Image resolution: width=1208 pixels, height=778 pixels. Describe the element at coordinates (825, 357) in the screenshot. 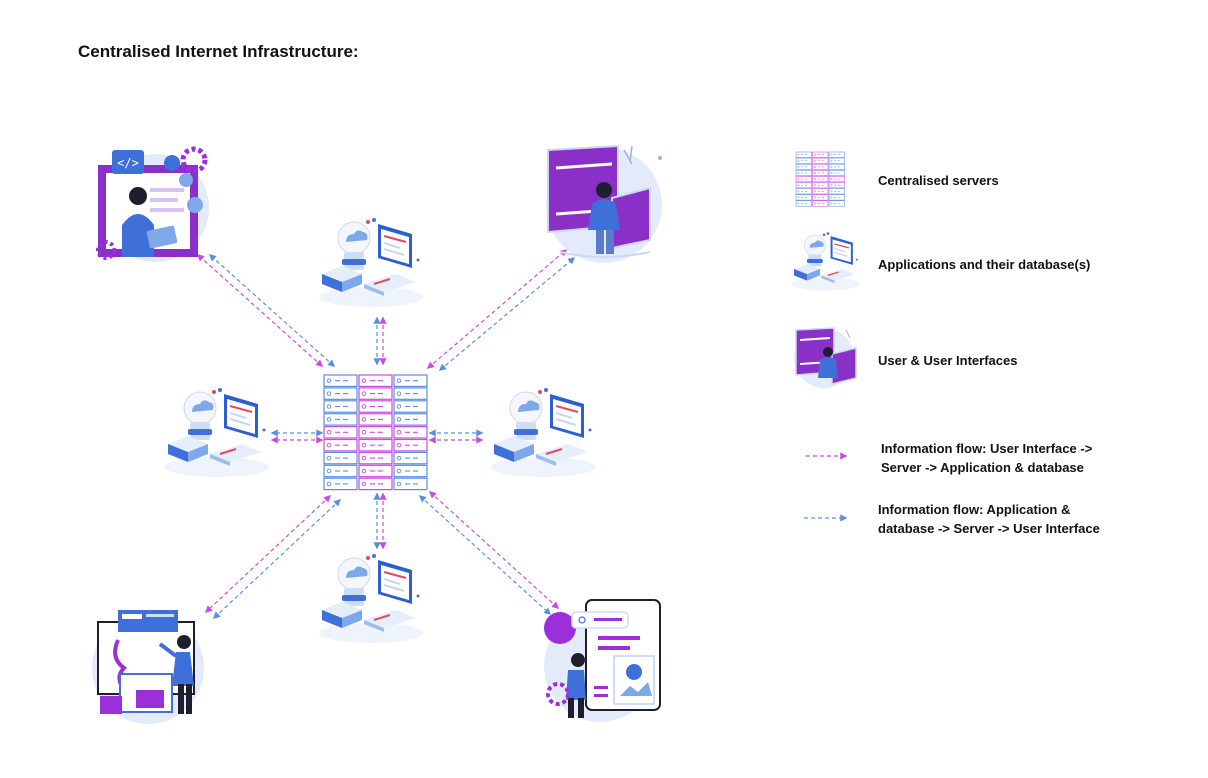

I see `legend-user-icon` at that location.